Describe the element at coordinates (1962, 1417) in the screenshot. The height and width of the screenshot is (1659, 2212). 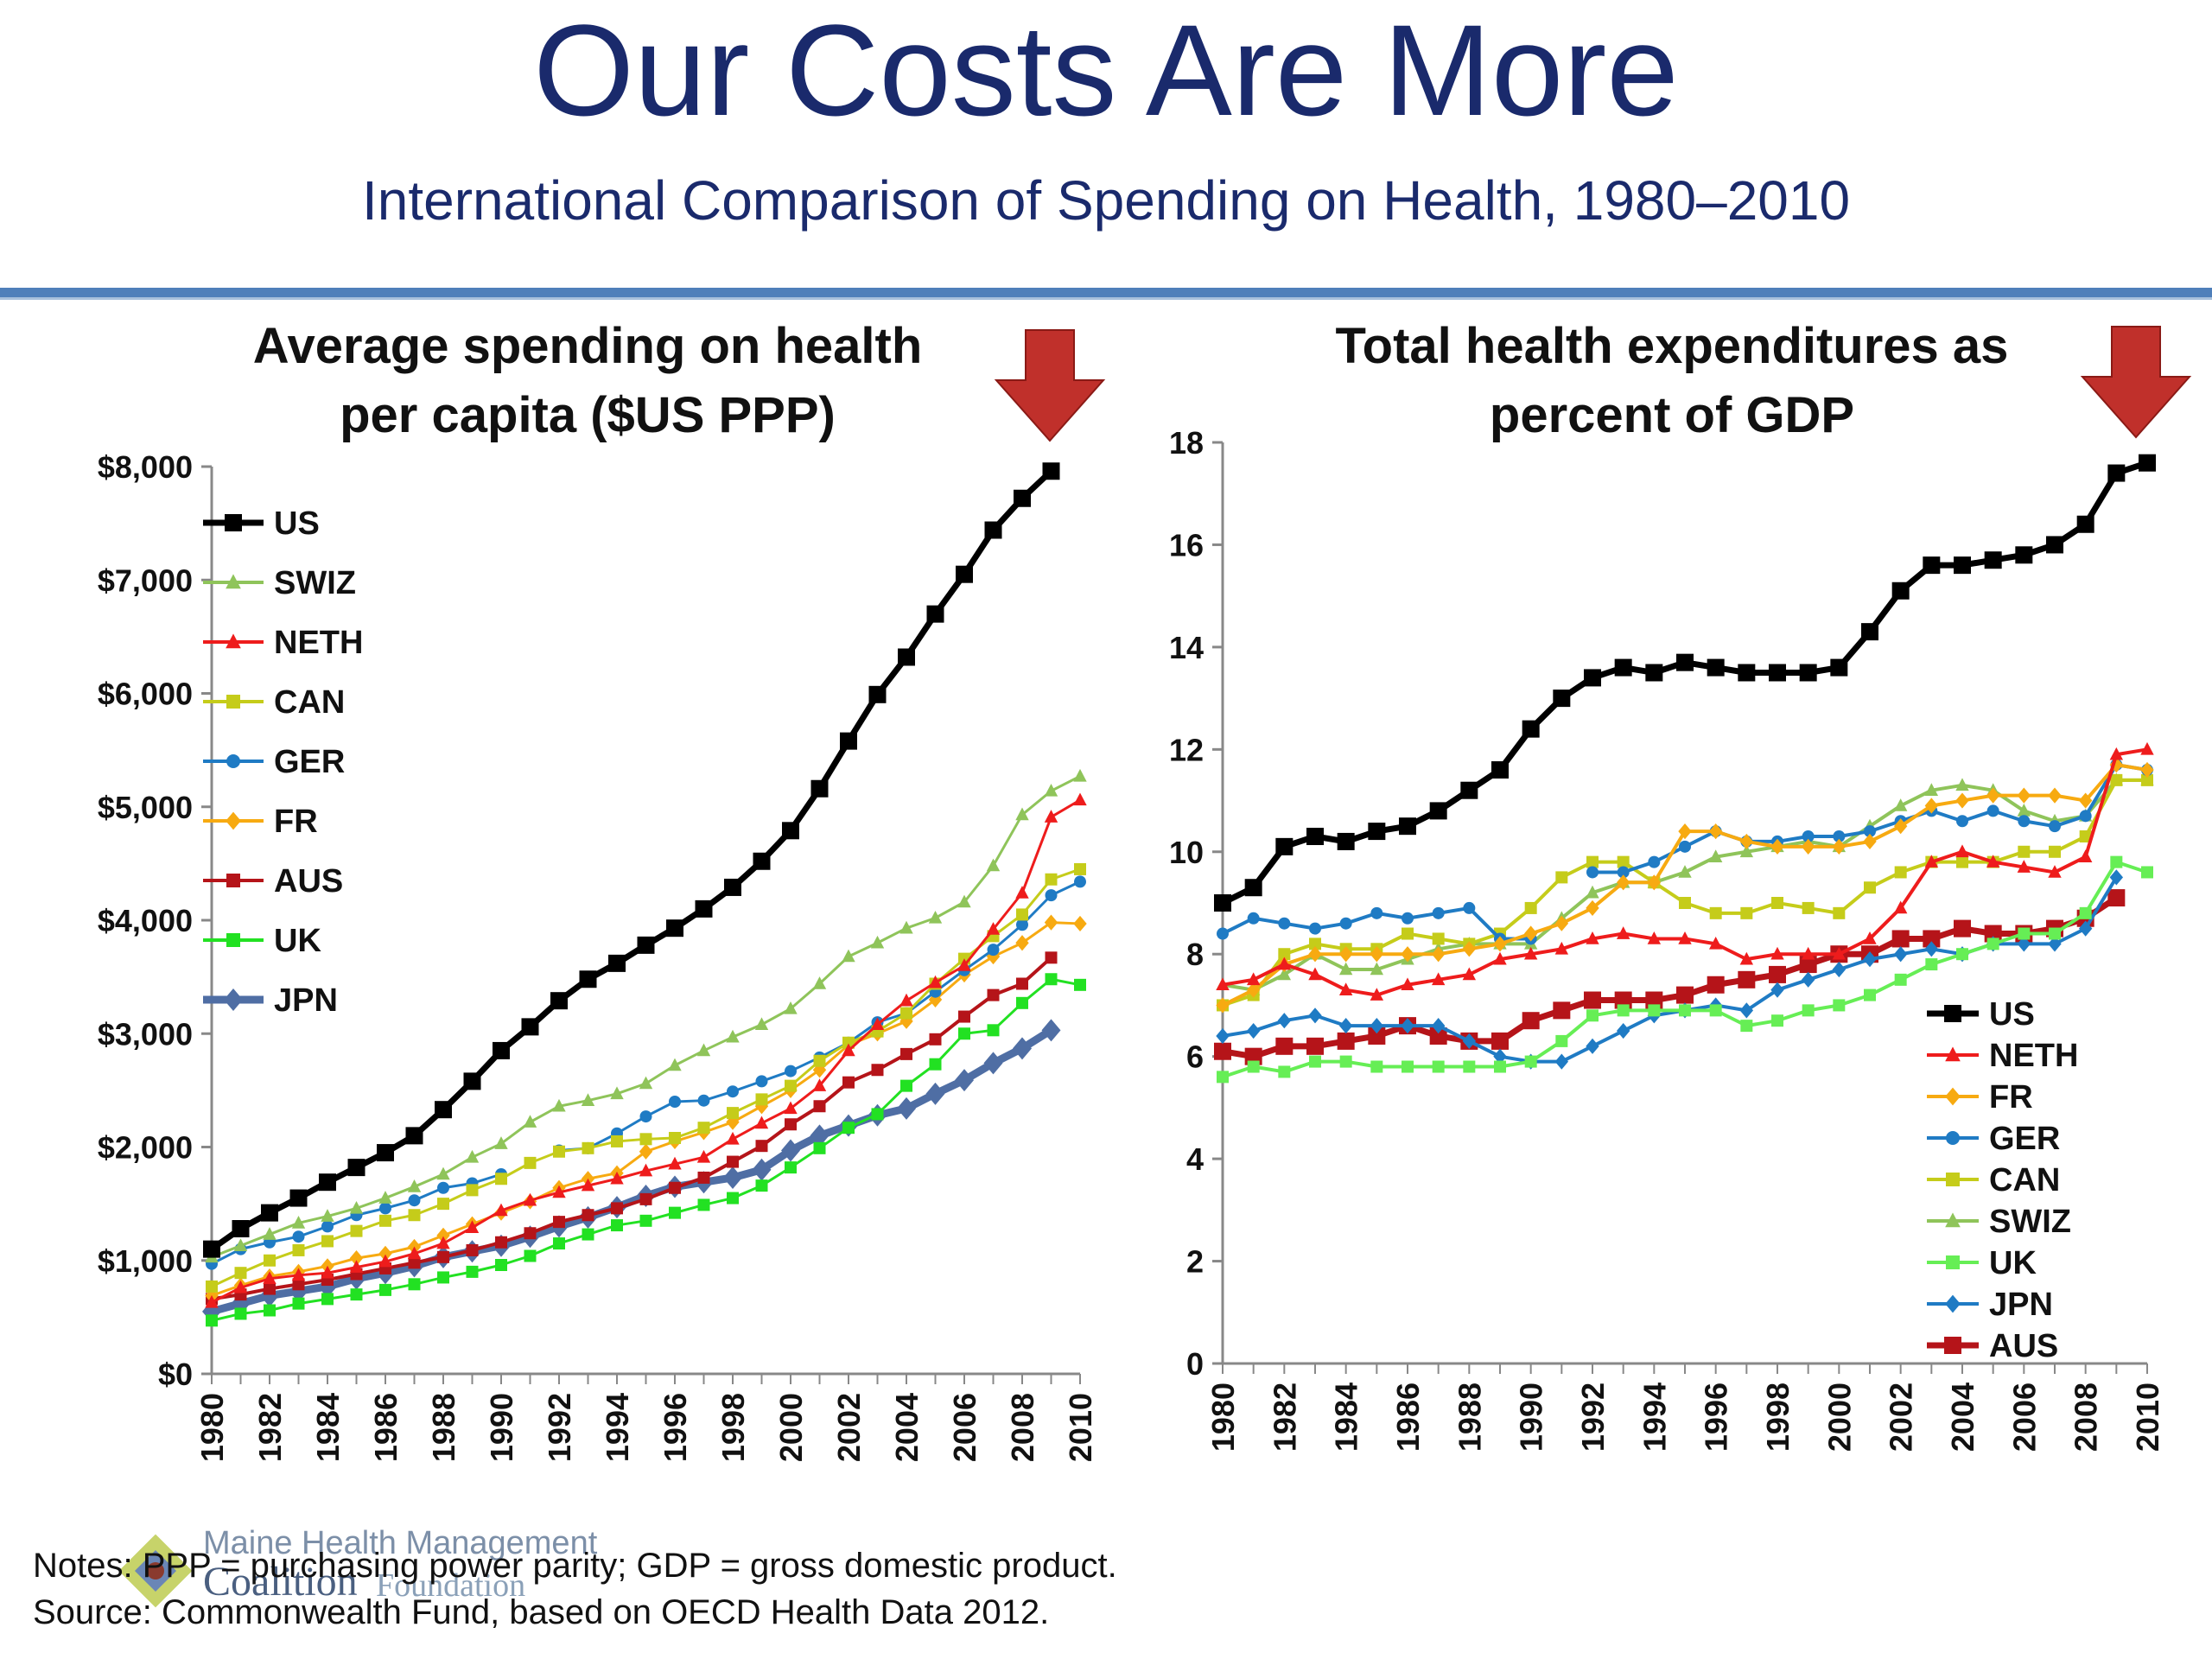
I see `x-tick-label: 2004` at that location.